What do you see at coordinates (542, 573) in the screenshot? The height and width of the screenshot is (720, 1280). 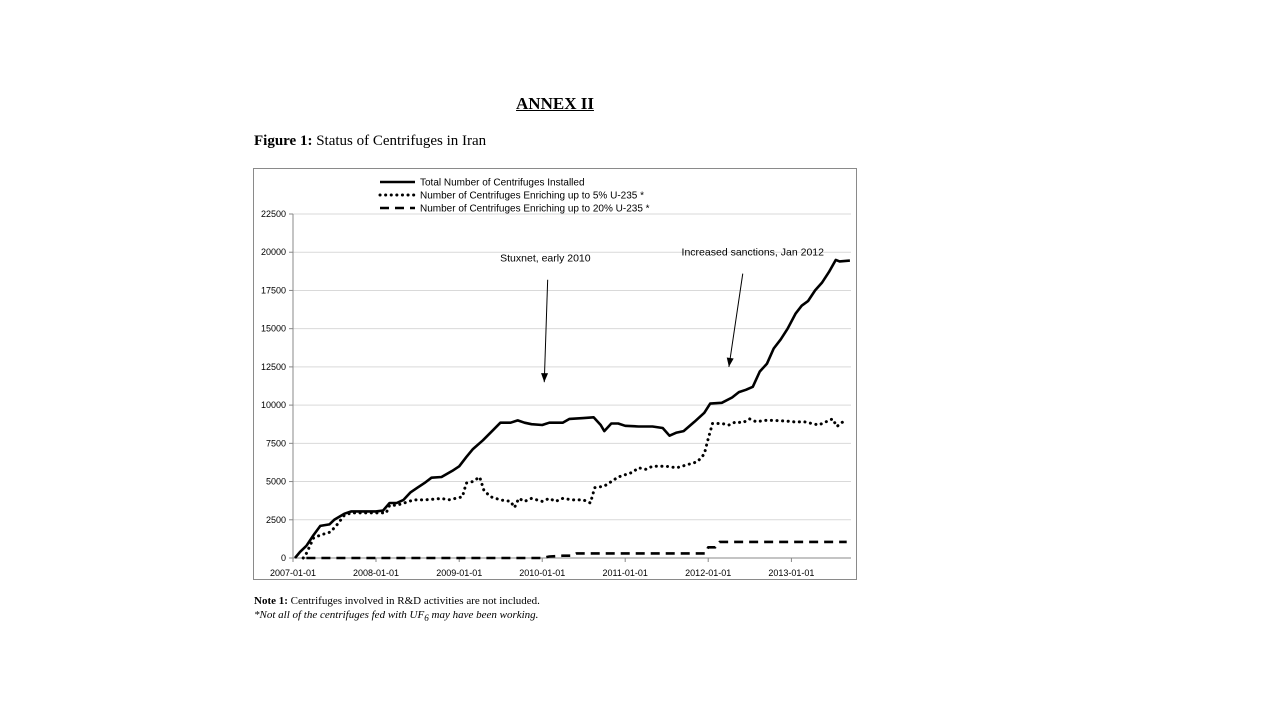 I see `x-tick-label: 2010-01-01` at bounding box center [542, 573].